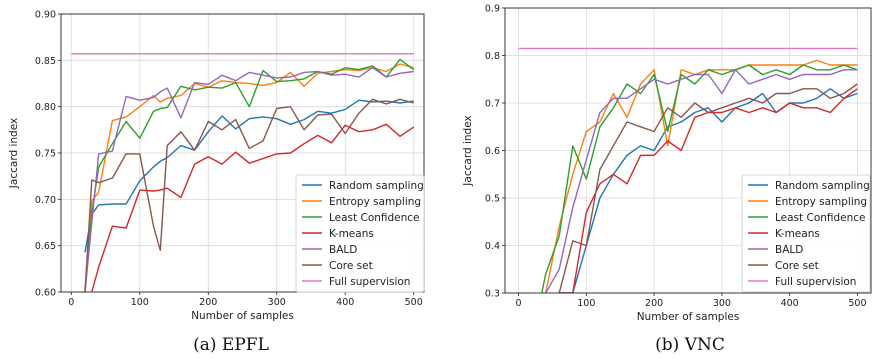 The width and height of the screenshot is (876, 362). What do you see at coordinates (492, 294) in the screenshot?
I see `y-tick-label: 0.3` at bounding box center [492, 294].